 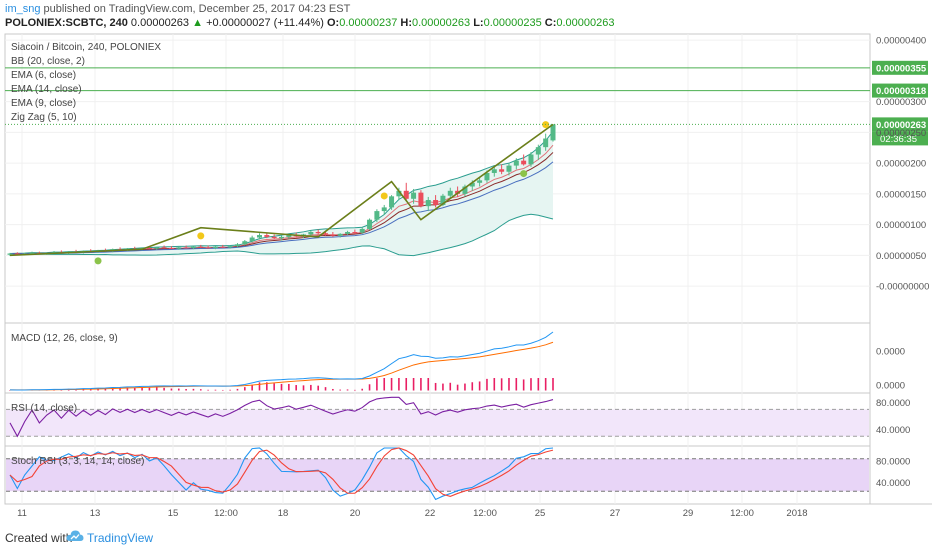 I want to click on author-link: im_sng, so click(x=23, y=9).